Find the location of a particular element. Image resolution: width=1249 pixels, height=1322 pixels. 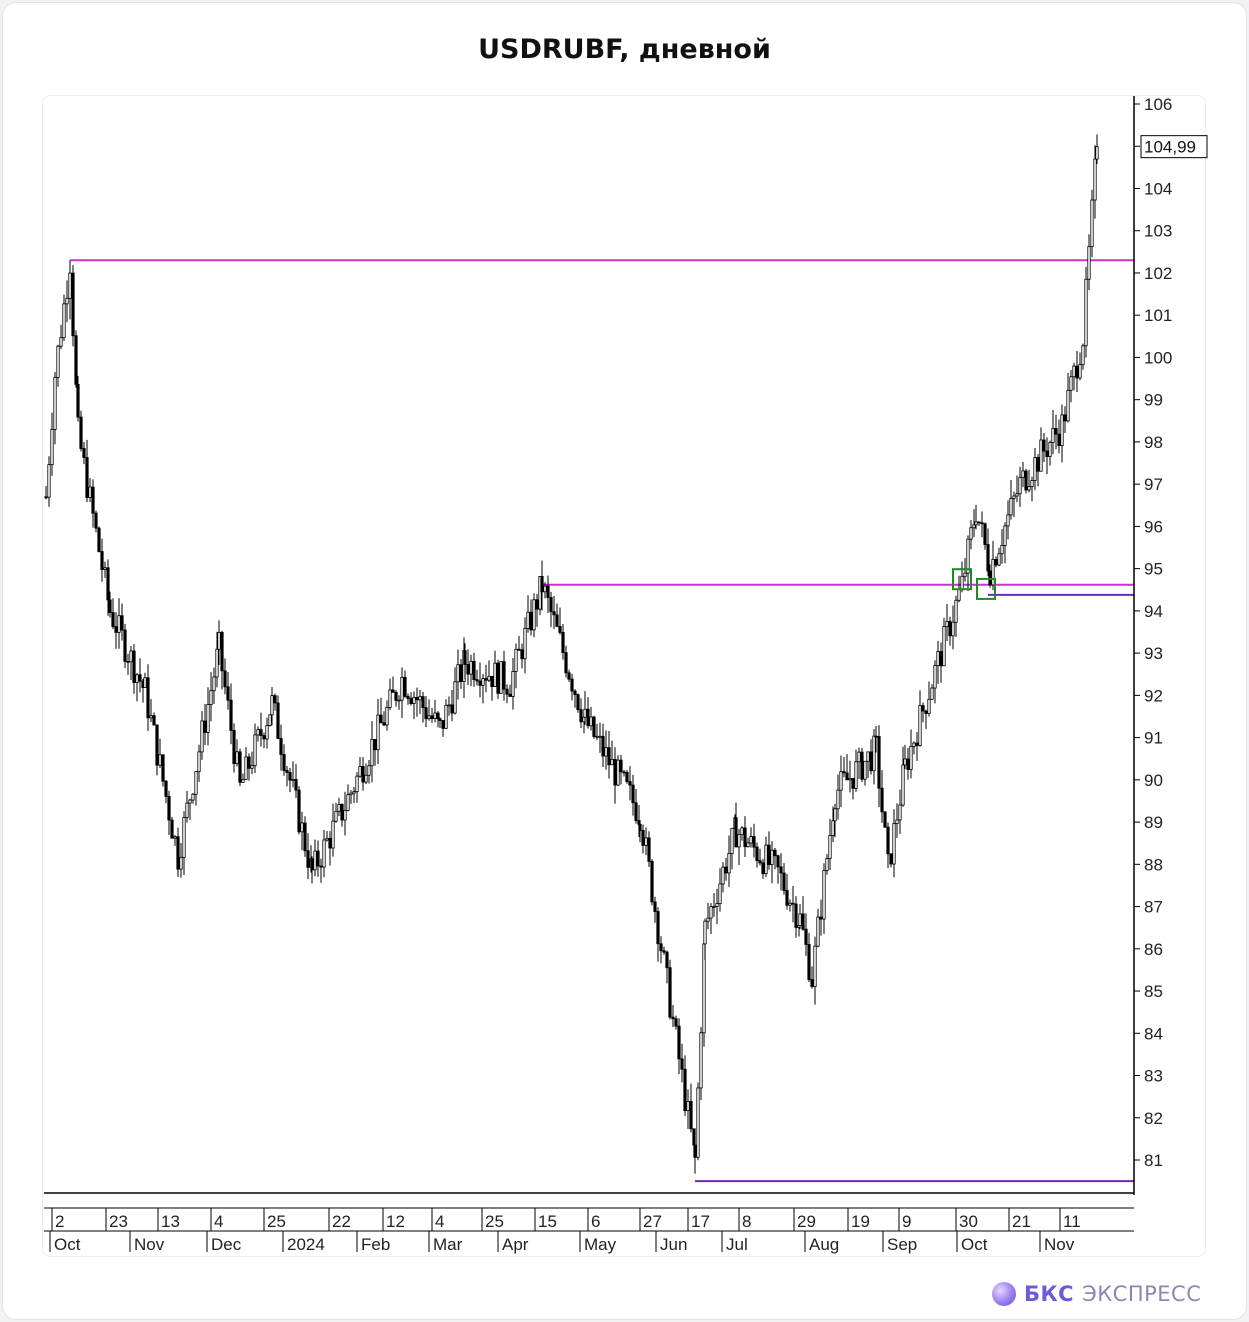

x-day-label: 25 is located at coordinates (276, 1221).